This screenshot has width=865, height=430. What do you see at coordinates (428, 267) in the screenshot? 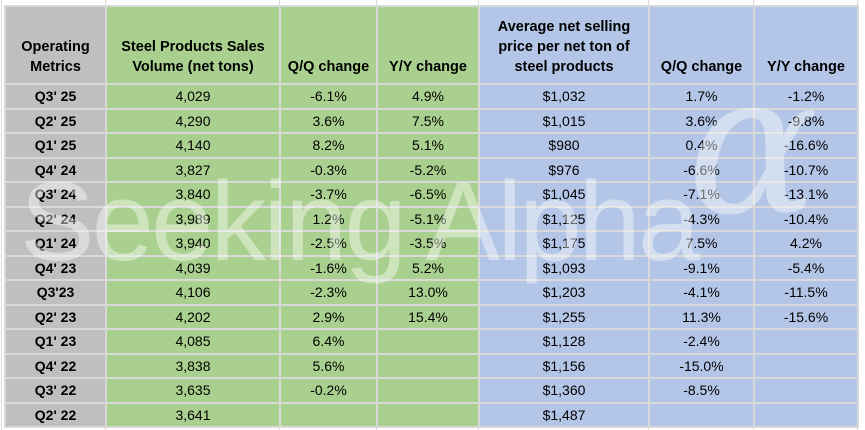
I see `volume-yy-change-cell: 5.2%` at bounding box center [428, 267].